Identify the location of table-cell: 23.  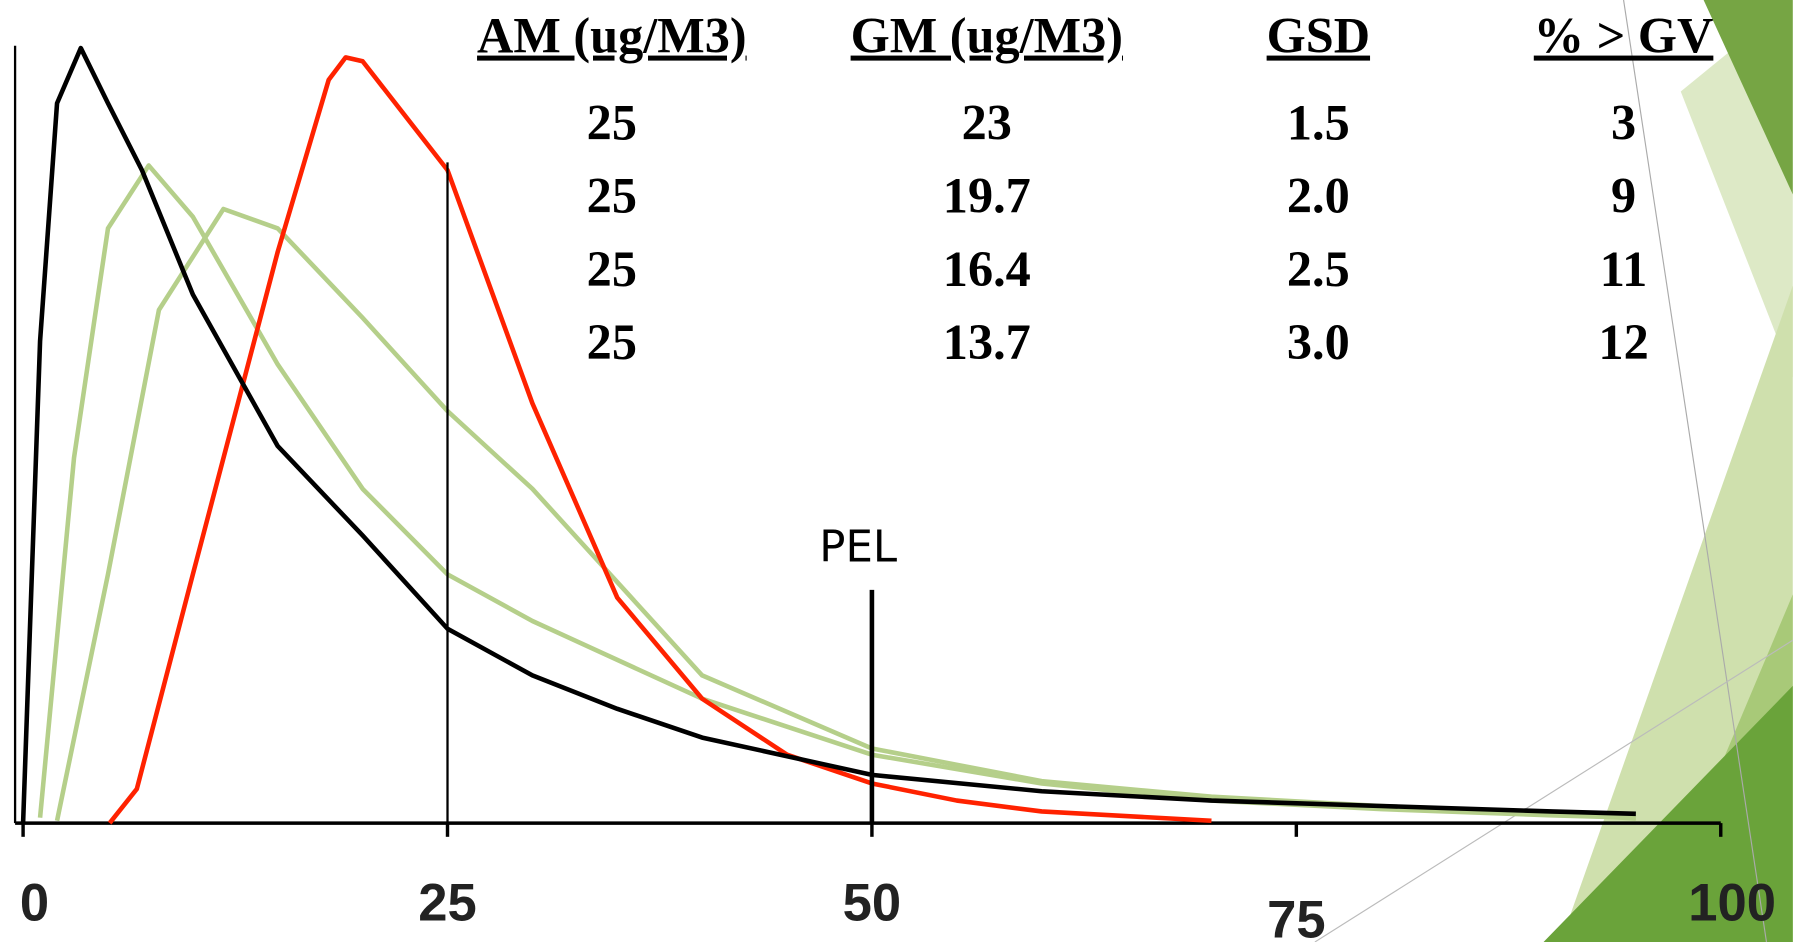
(987, 122).